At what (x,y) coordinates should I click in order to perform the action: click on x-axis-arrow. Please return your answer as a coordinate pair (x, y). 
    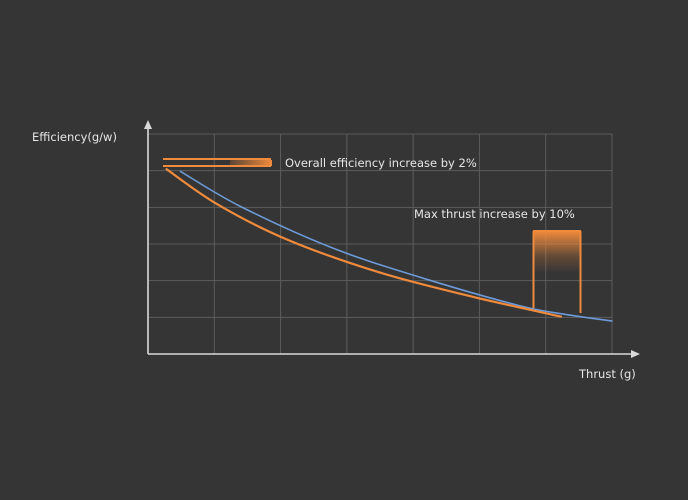
    Looking at the image, I should click on (635, 354).